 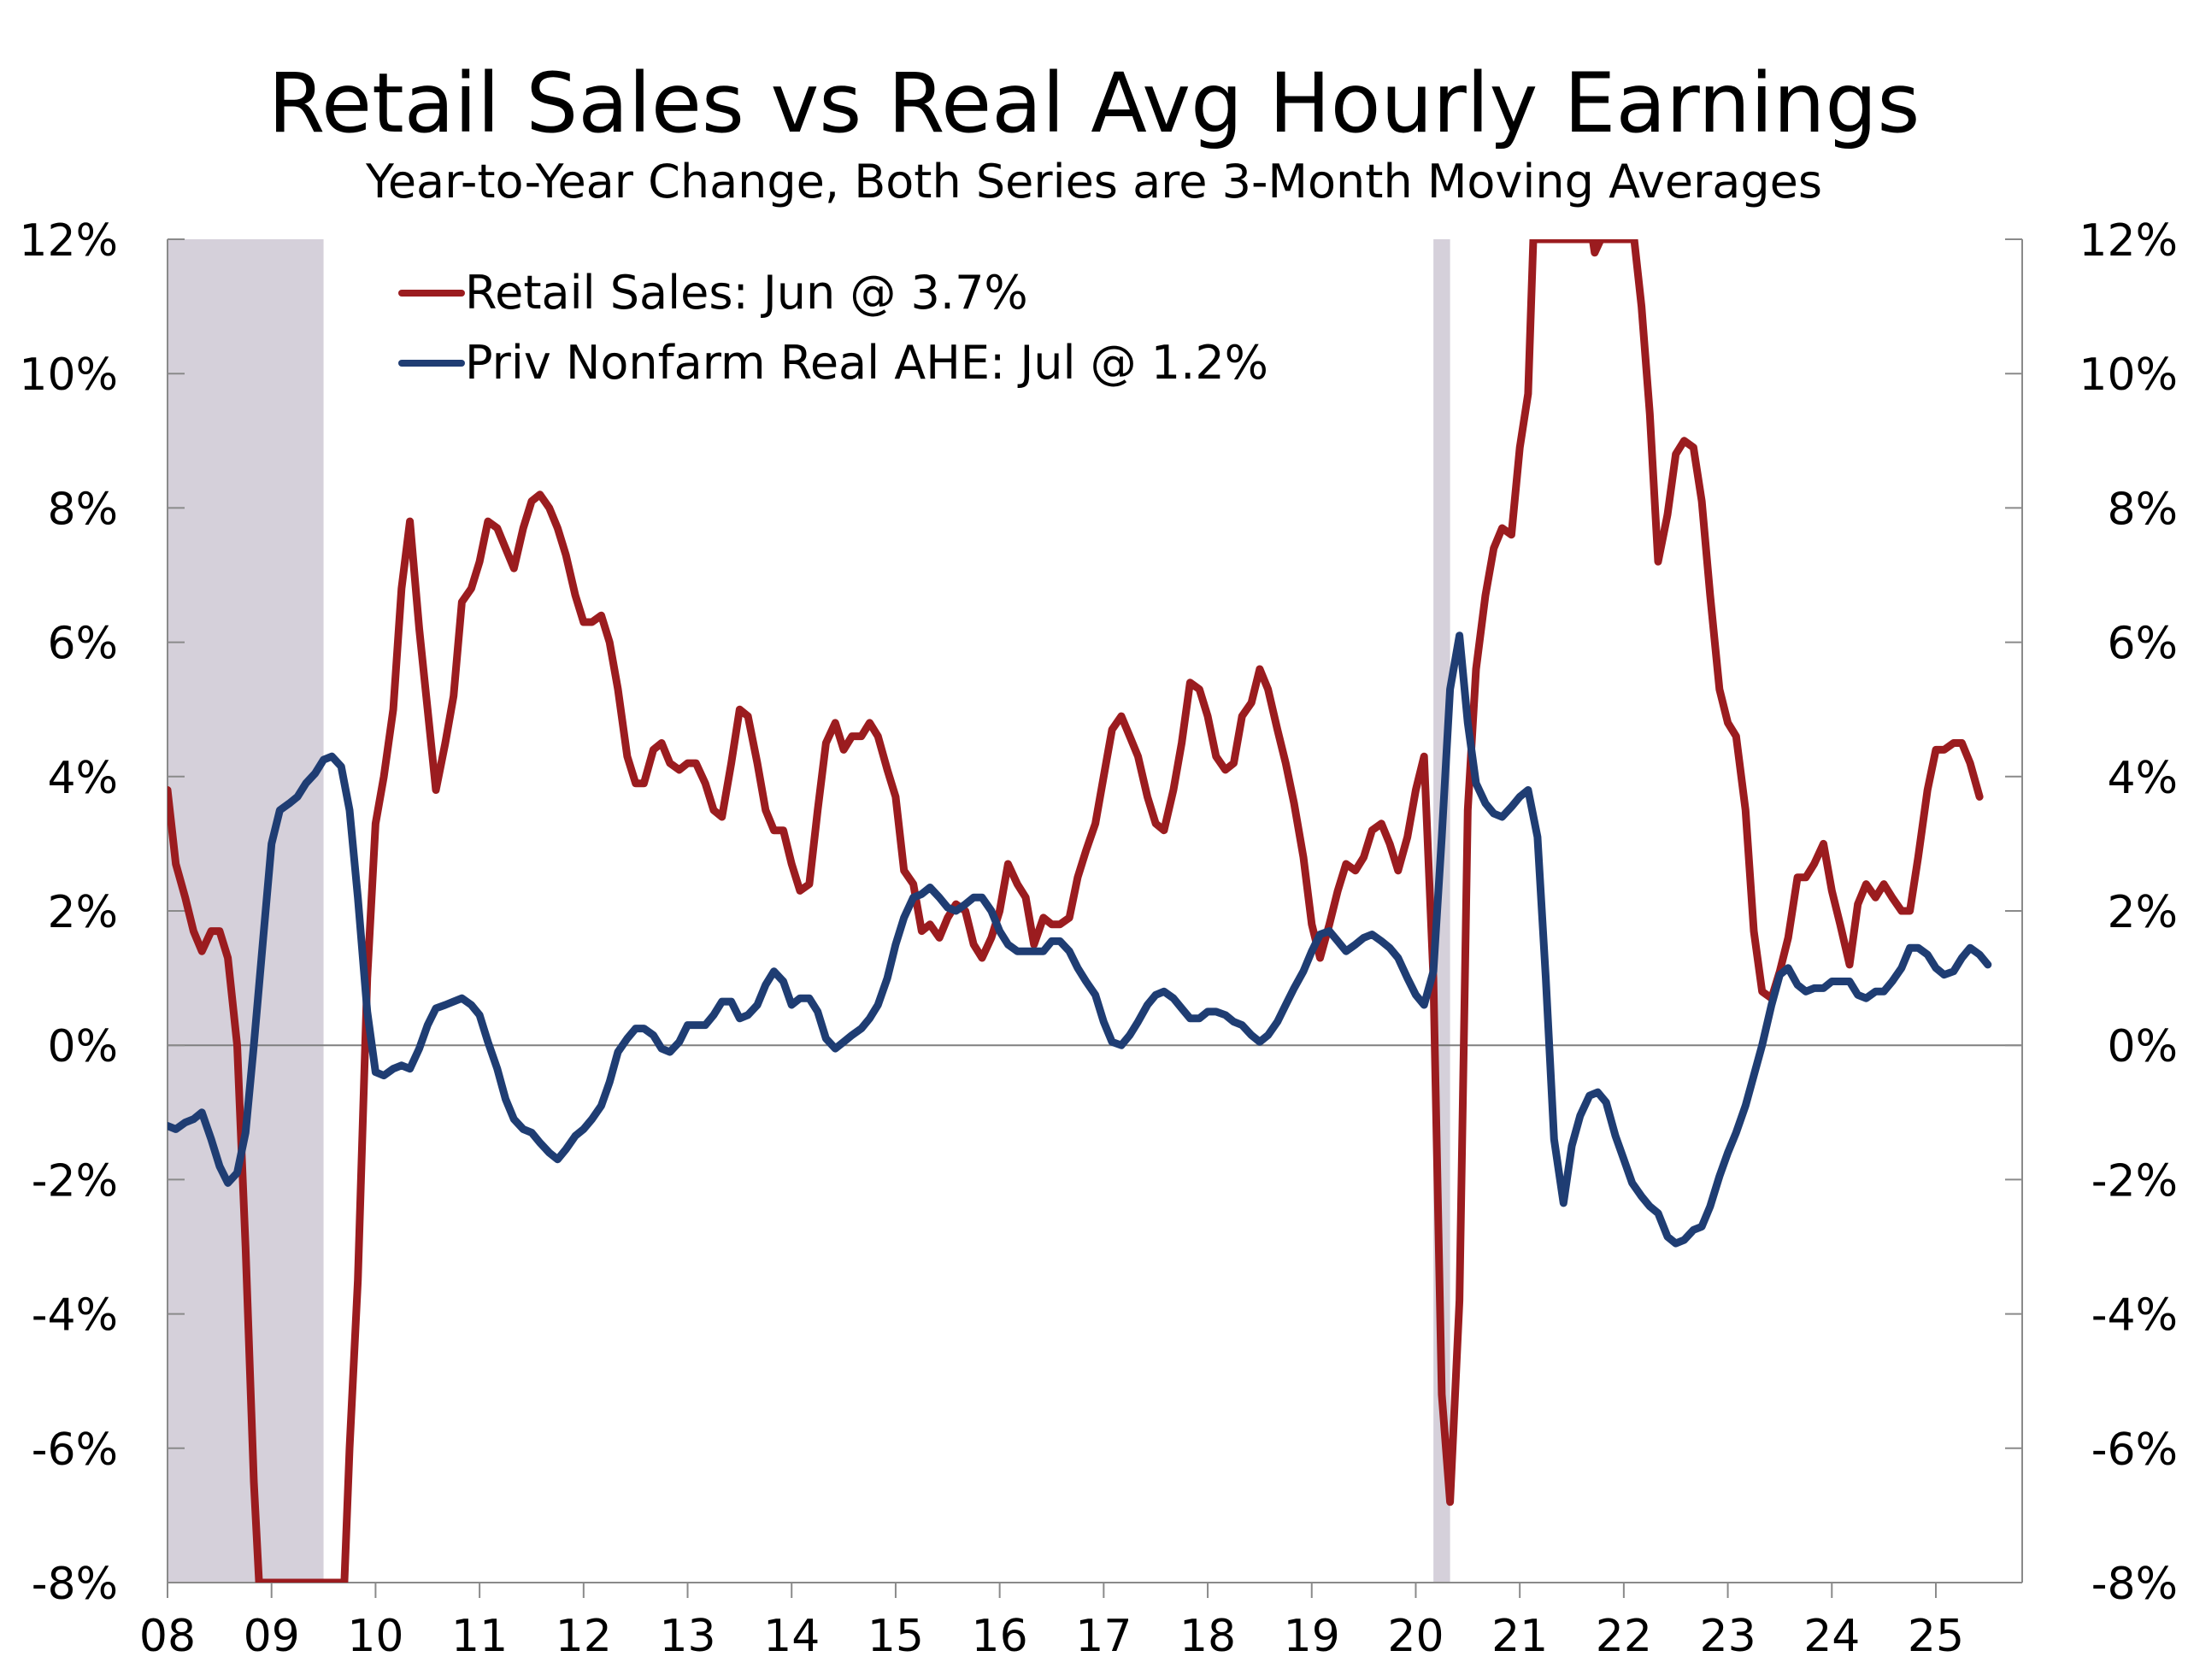 What do you see at coordinates (375, 1636) in the screenshot?
I see `x-tick-label: 10` at bounding box center [375, 1636].